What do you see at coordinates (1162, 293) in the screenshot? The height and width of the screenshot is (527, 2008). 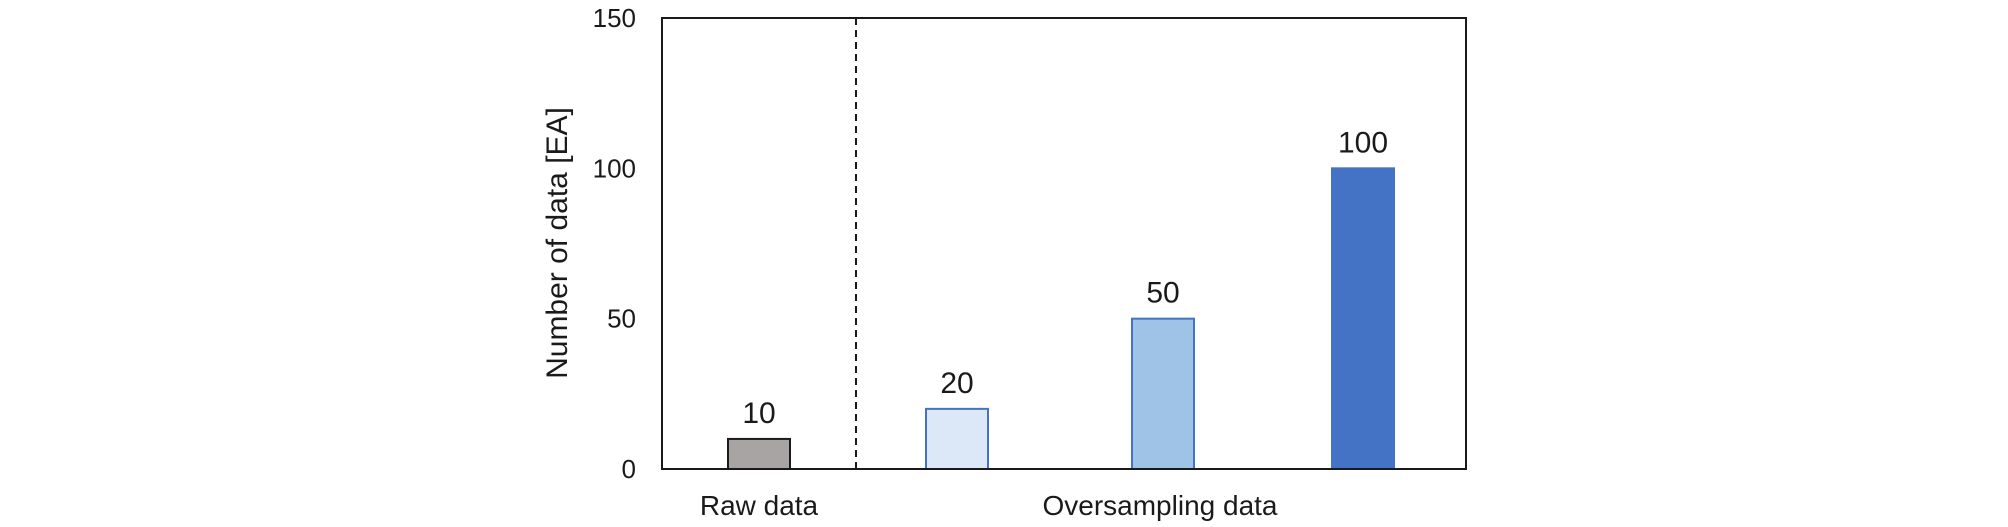 I see `bar-value-label: 50` at bounding box center [1162, 293].